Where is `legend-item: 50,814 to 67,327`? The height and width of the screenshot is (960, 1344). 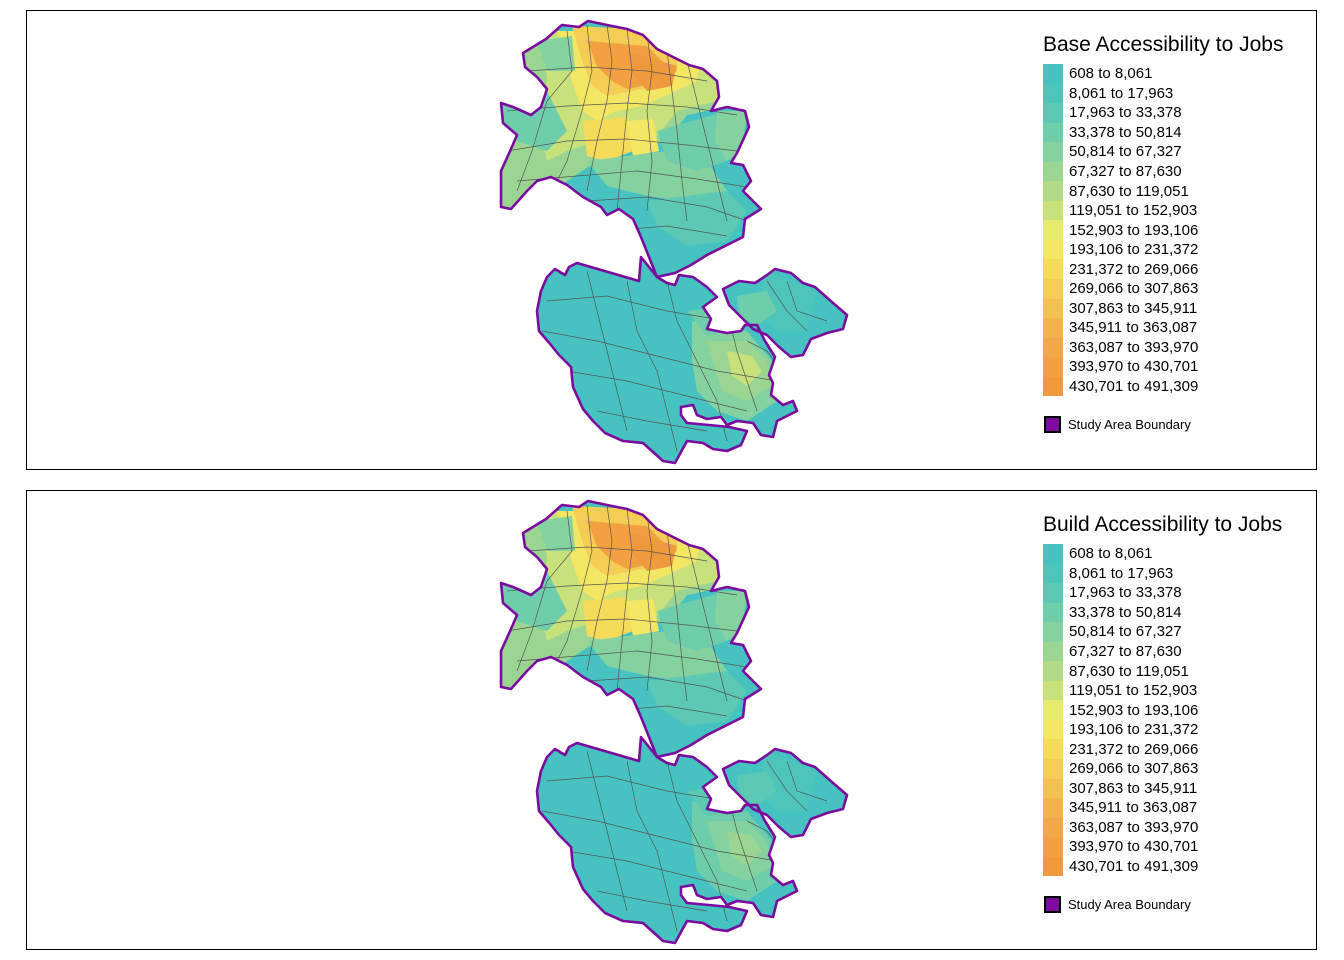
legend-item: 50,814 to 67,327 is located at coordinates (1178, 632).